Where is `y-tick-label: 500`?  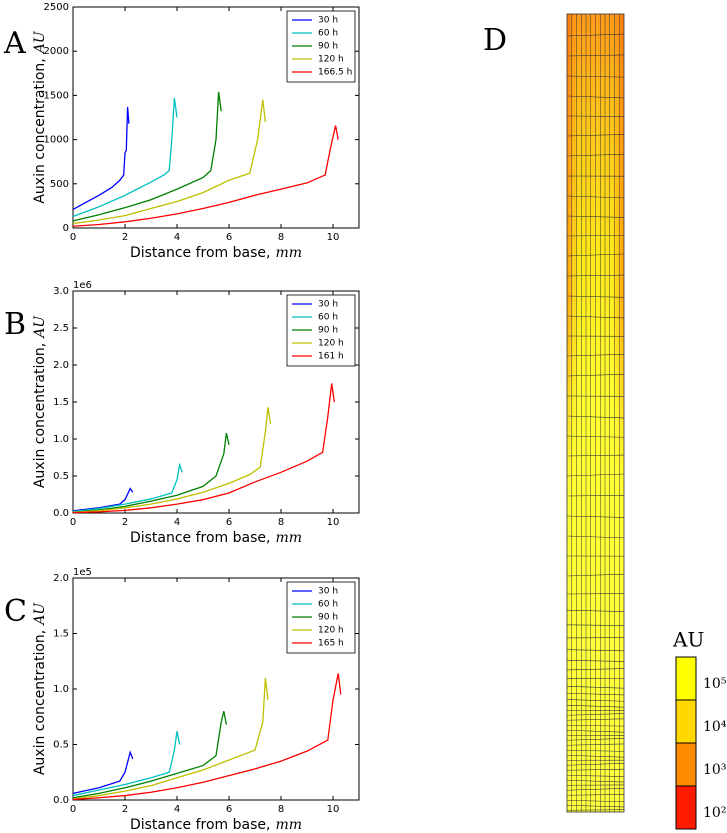
y-tick-label: 500 is located at coordinates (59, 184).